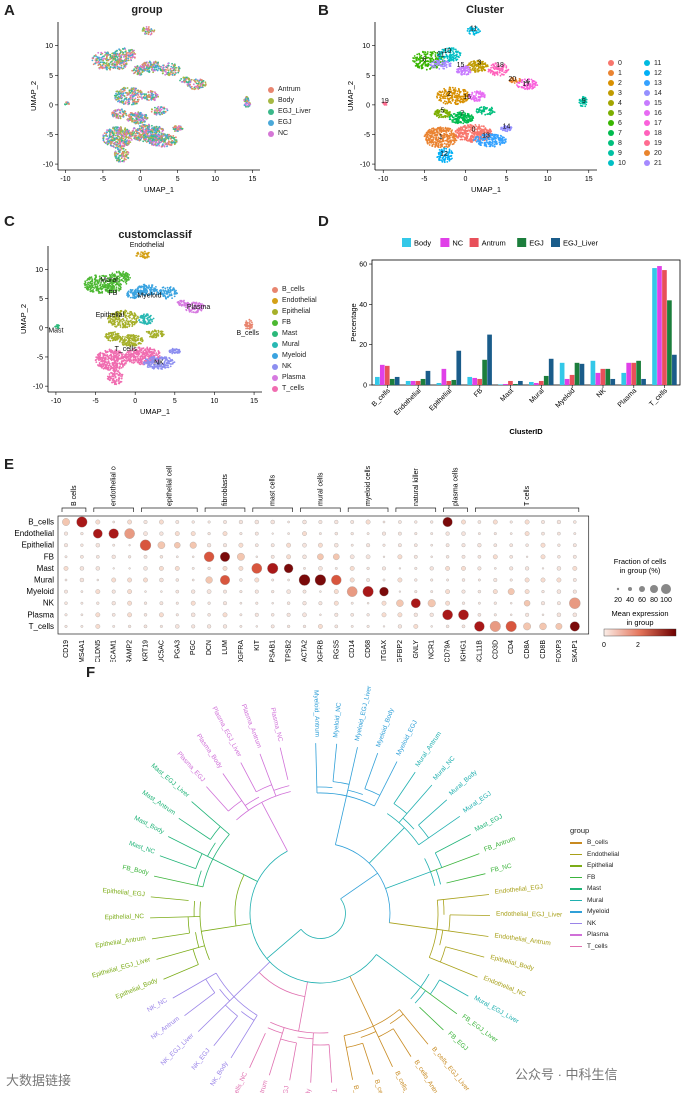 The width and height of the screenshot is (692, 1093). What do you see at coordinates (51, 105) in the screenshot?
I see `y-tick-label: 0` at bounding box center [51, 105].